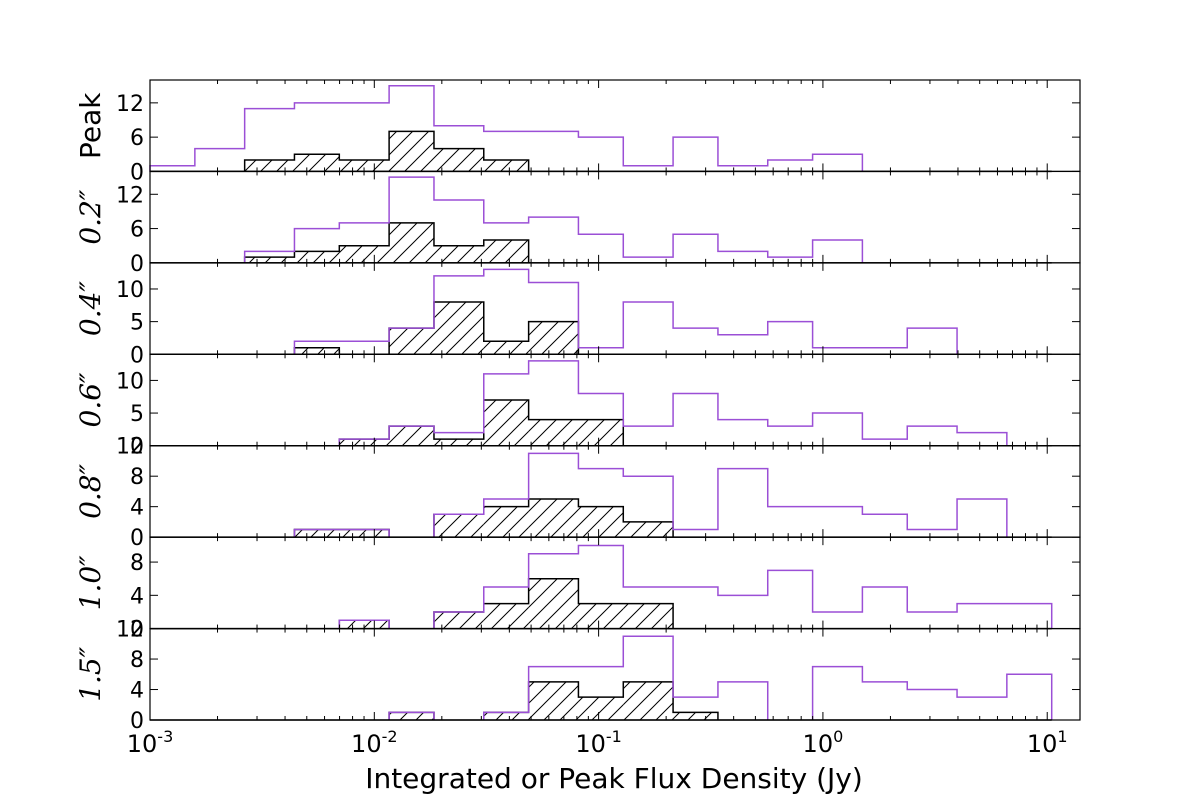  What do you see at coordinates (90, 309) in the screenshot?
I see `panel-label: 0.4″` at bounding box center [90, 309].